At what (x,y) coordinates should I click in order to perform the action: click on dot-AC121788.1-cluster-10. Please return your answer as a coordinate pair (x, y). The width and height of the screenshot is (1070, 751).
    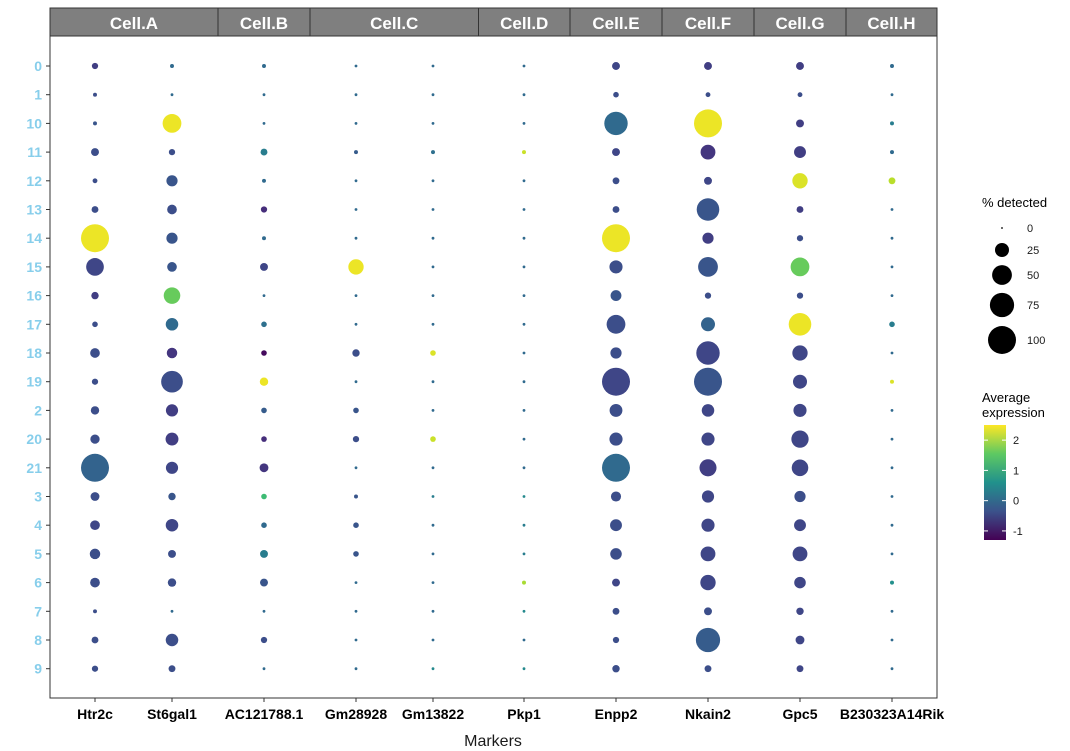
    Looking at the image, I should click on (264, 123).